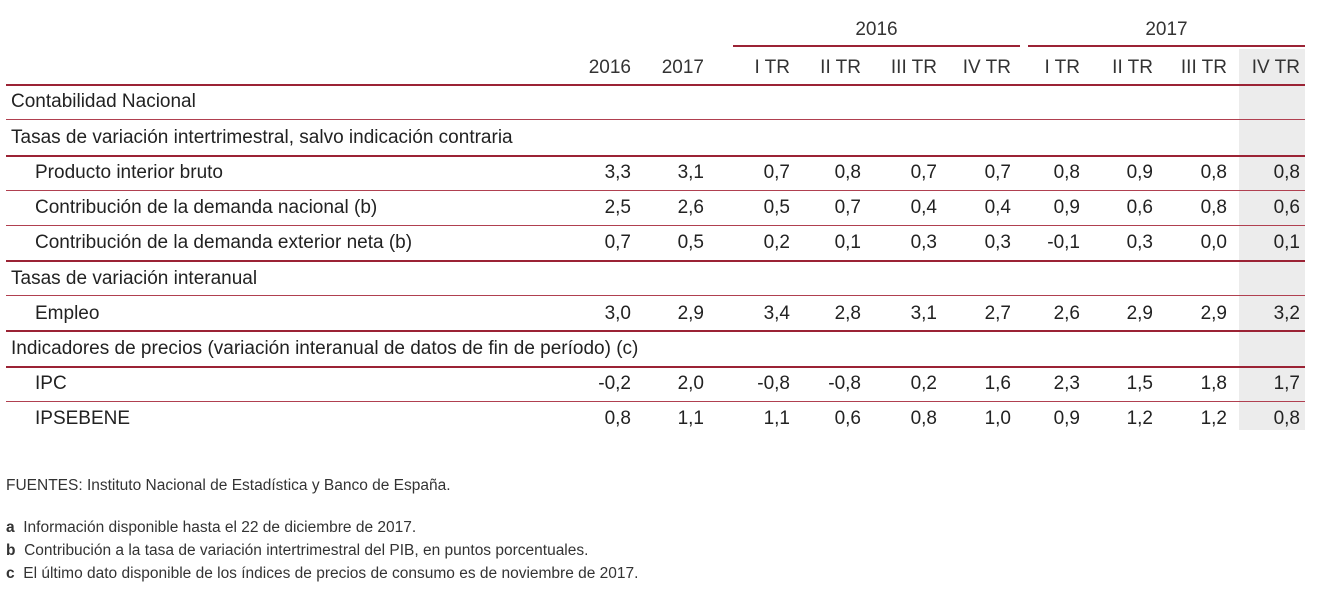 This screenshot has height=593, width=1329. Describe the element at coordinates (876, 29) in the screenshot. I see `group-header-2016: 2016` at that location.